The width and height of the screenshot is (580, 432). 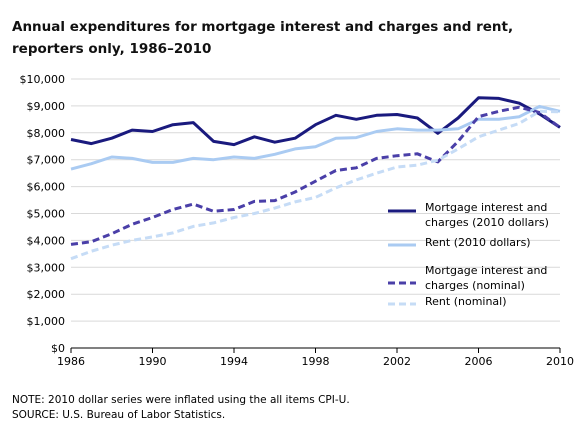 I want to click on x-tick-label: 2006, so click(x=479, y=361).